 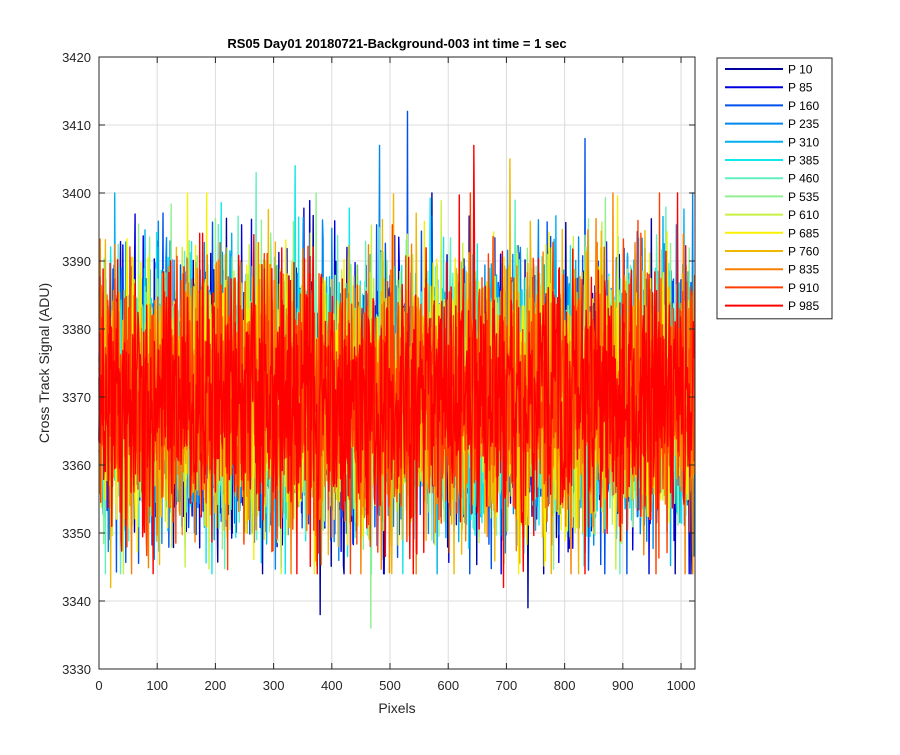 I want to click on legend-entry: P 85, so click(x=800, y=88).